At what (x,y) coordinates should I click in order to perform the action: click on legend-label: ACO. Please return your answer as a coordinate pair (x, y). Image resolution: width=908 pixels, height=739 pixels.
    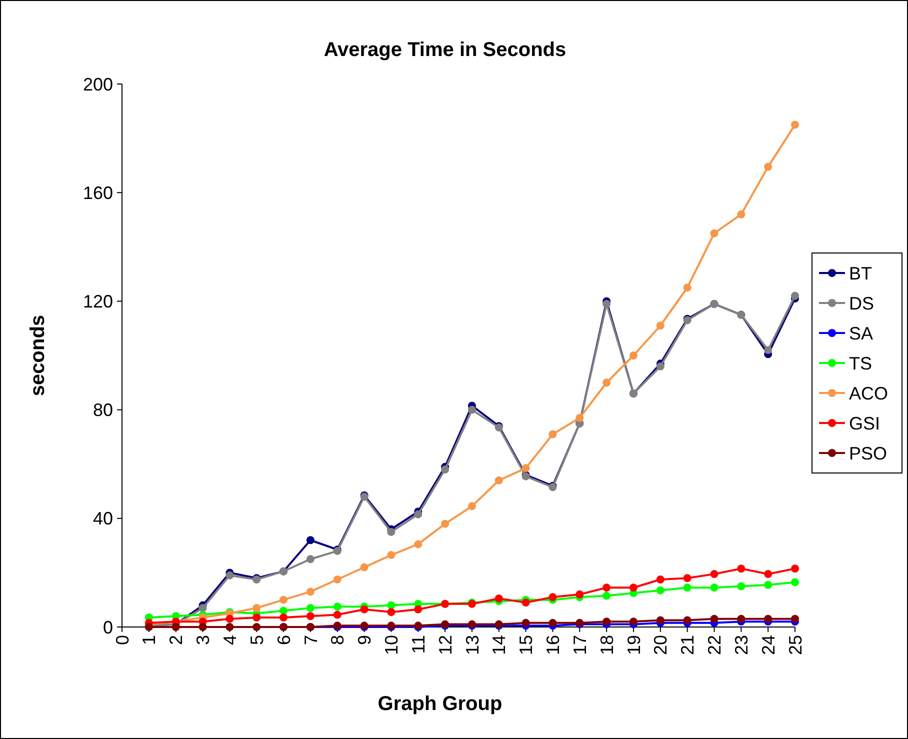
    Looking at the image, I should click on (868, 393).